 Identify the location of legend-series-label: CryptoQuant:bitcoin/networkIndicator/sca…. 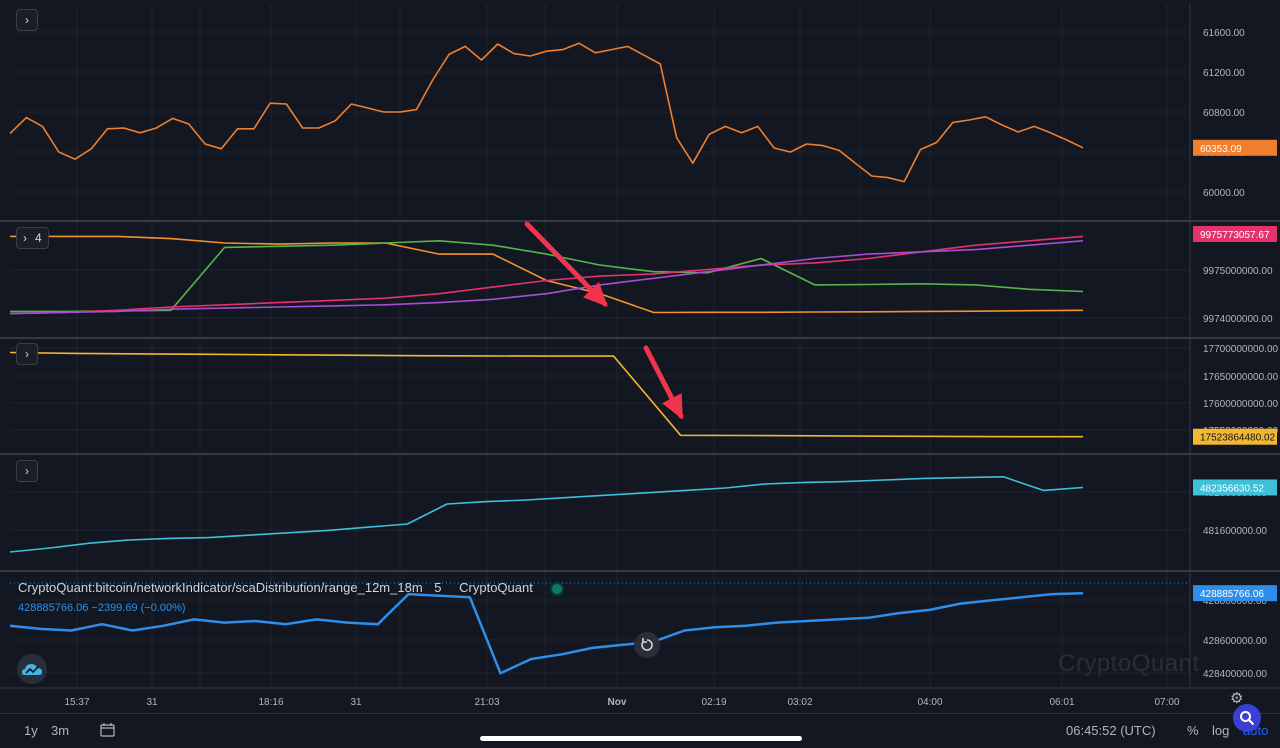
(220, 587).